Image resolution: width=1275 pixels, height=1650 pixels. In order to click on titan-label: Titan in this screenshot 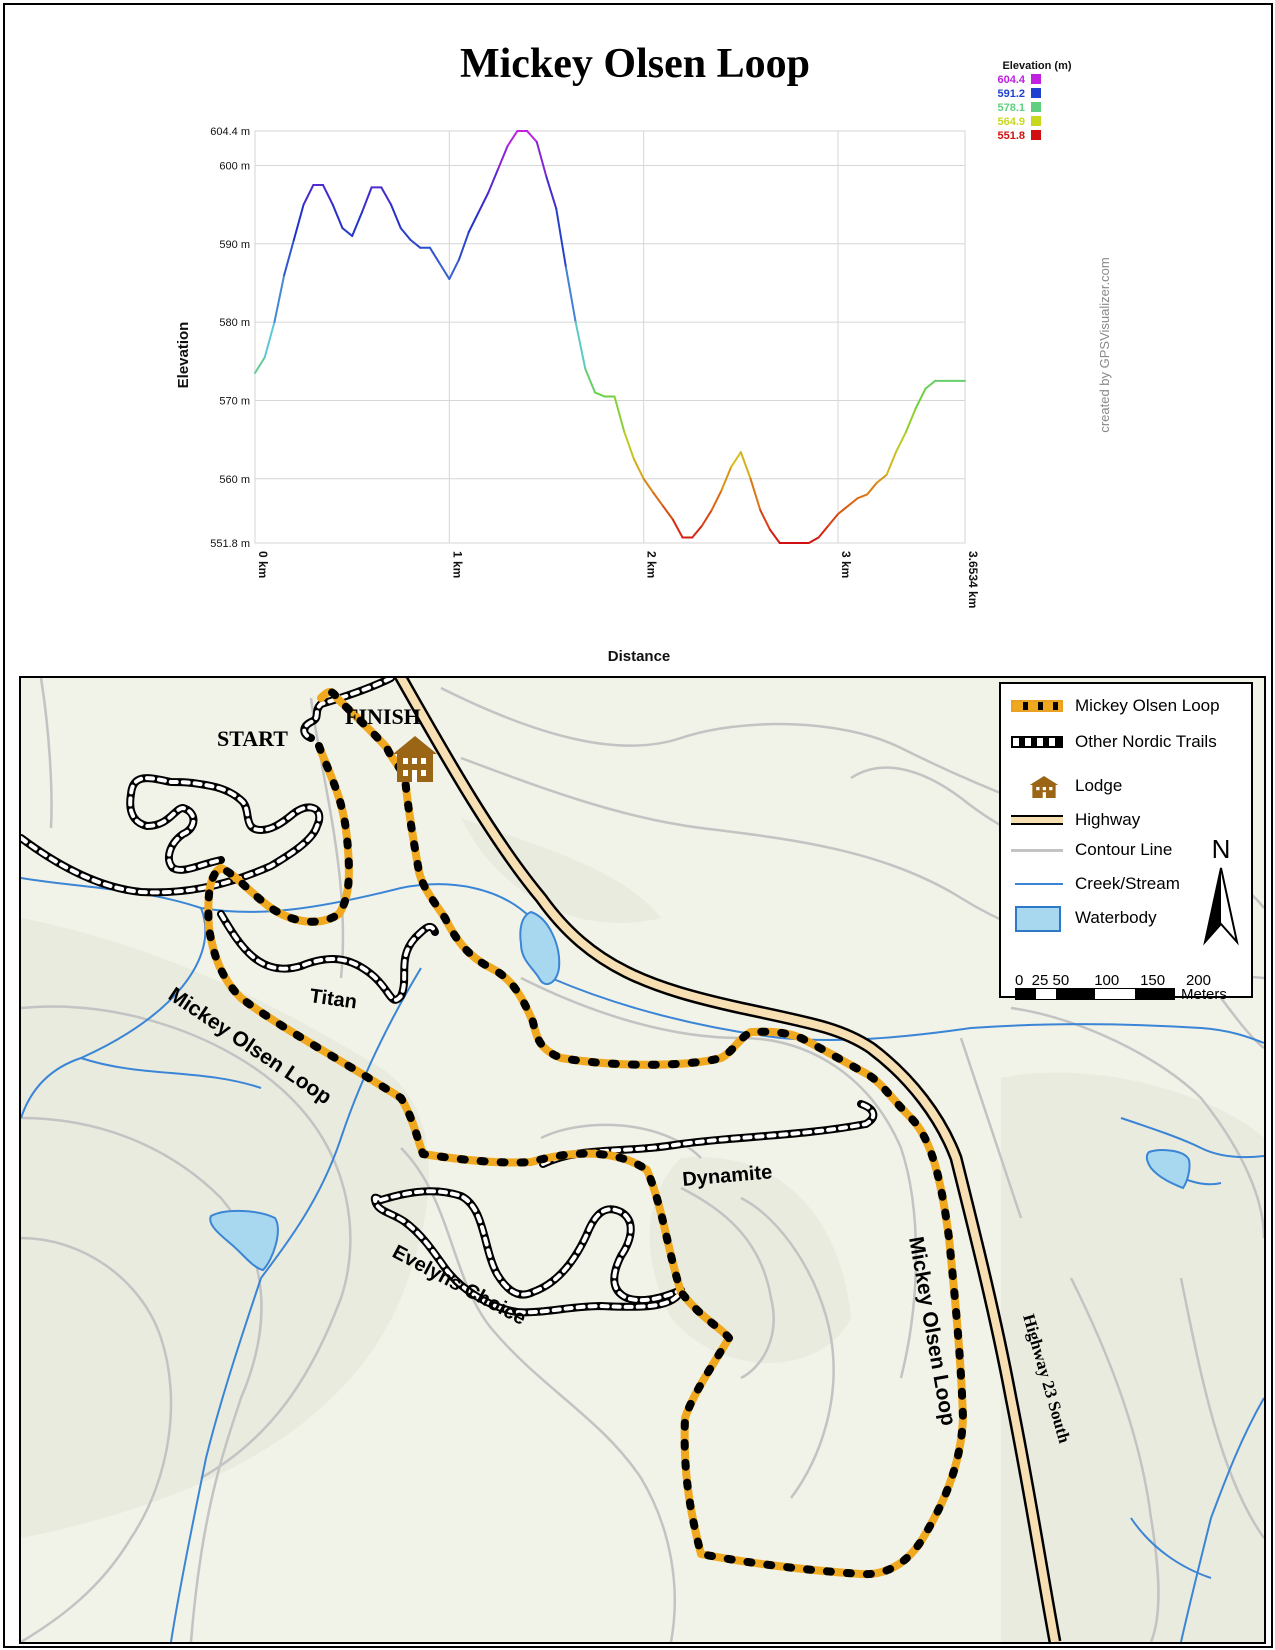, I will do `click(333, 999)`.